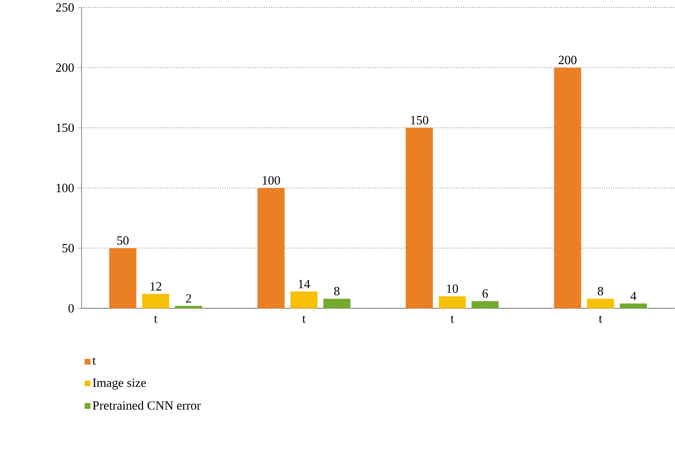  Describe the element at coordinates (94, 361) in the screenshot. I see `legend-label: t` at that location.